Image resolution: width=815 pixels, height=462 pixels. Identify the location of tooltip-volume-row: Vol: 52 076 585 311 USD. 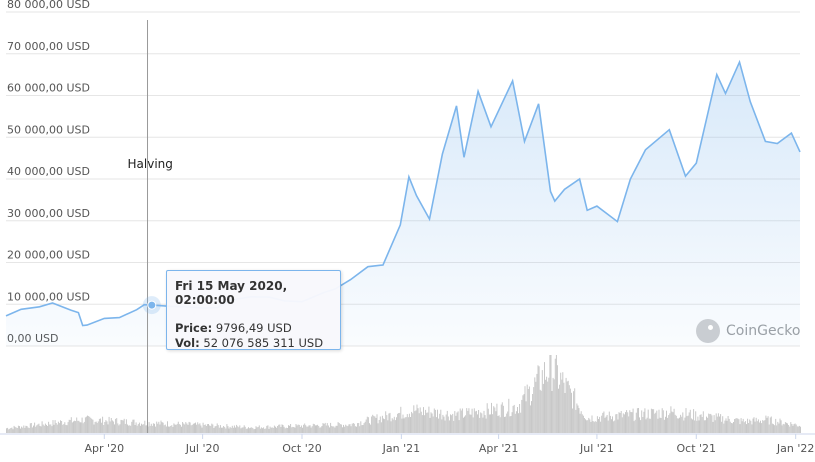
(253, 343).